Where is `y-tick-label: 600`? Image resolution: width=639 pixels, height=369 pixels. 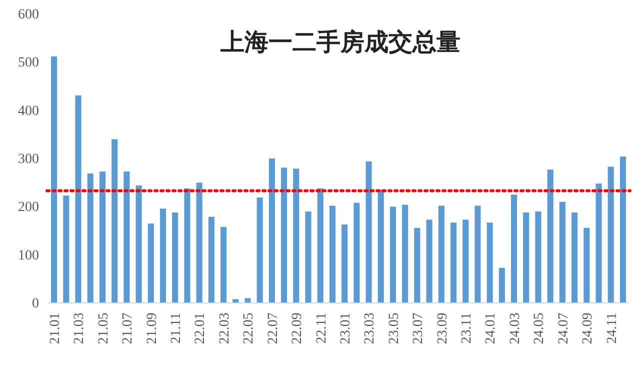 y-tick-label: 600 is located at coordinates (28, 14).